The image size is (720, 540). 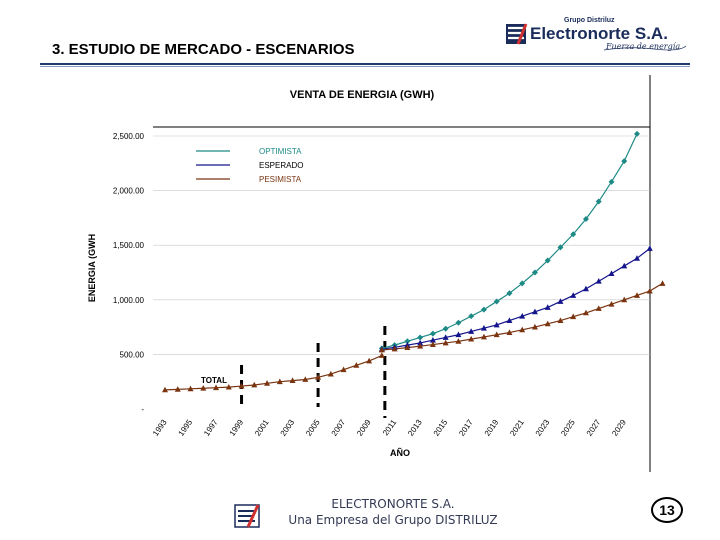 What do you see at coordinates (509, 241) in the screenshot?
I see `series-line-optimista` at bounding box center [509, 241].